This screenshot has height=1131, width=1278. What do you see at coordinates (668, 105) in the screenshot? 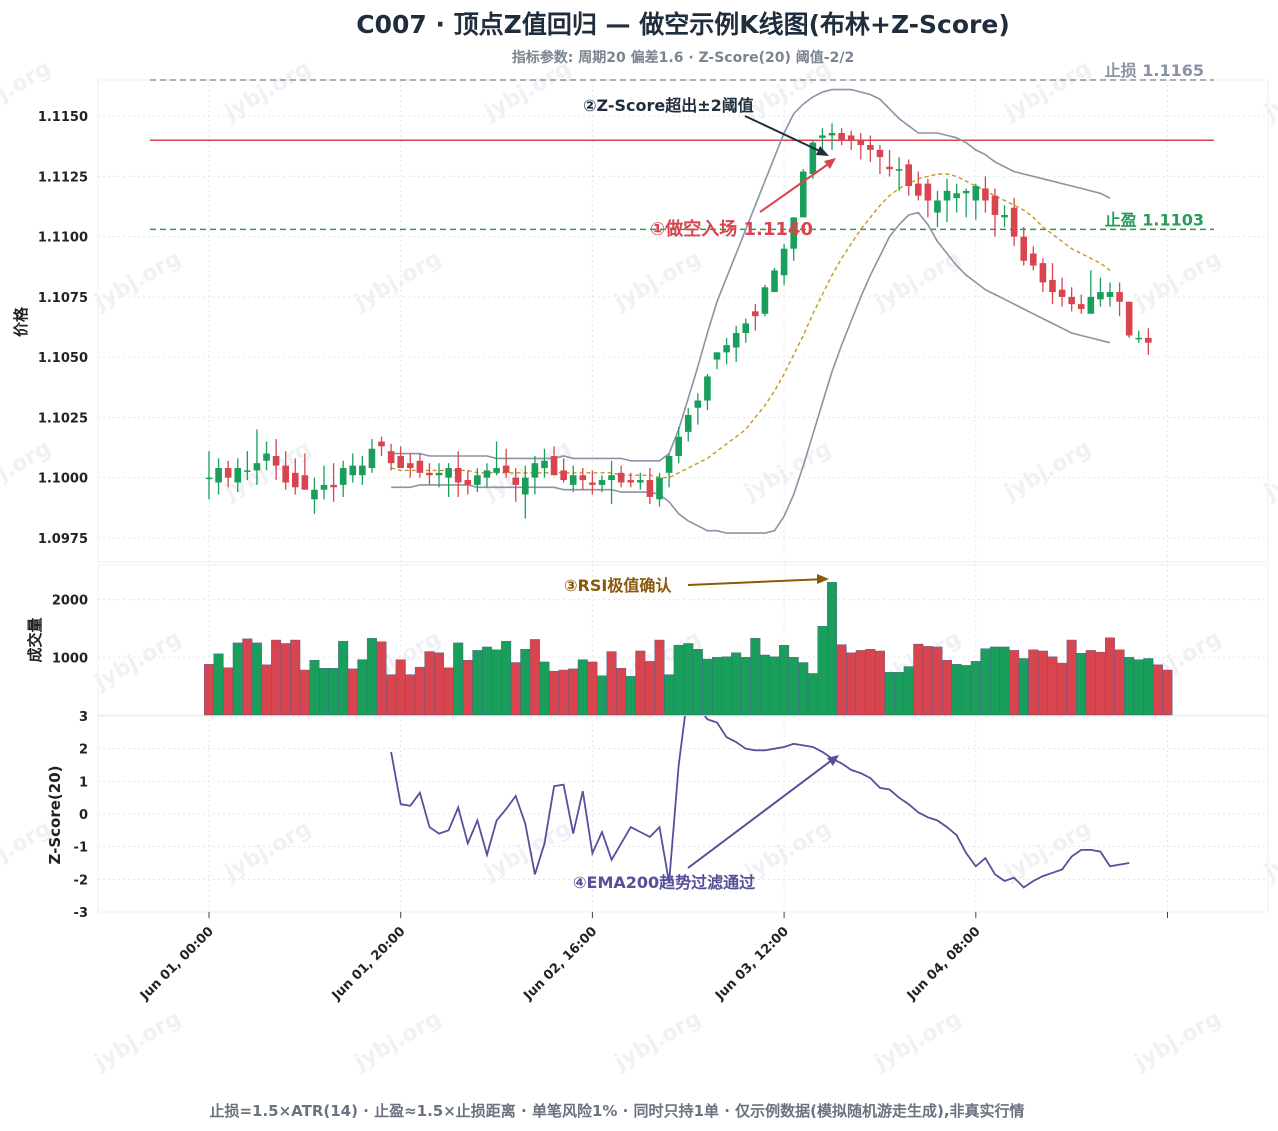
I see `annotation-z-threshold: ②Z-Score超出±2阈值` at bounding box center [668, 105].